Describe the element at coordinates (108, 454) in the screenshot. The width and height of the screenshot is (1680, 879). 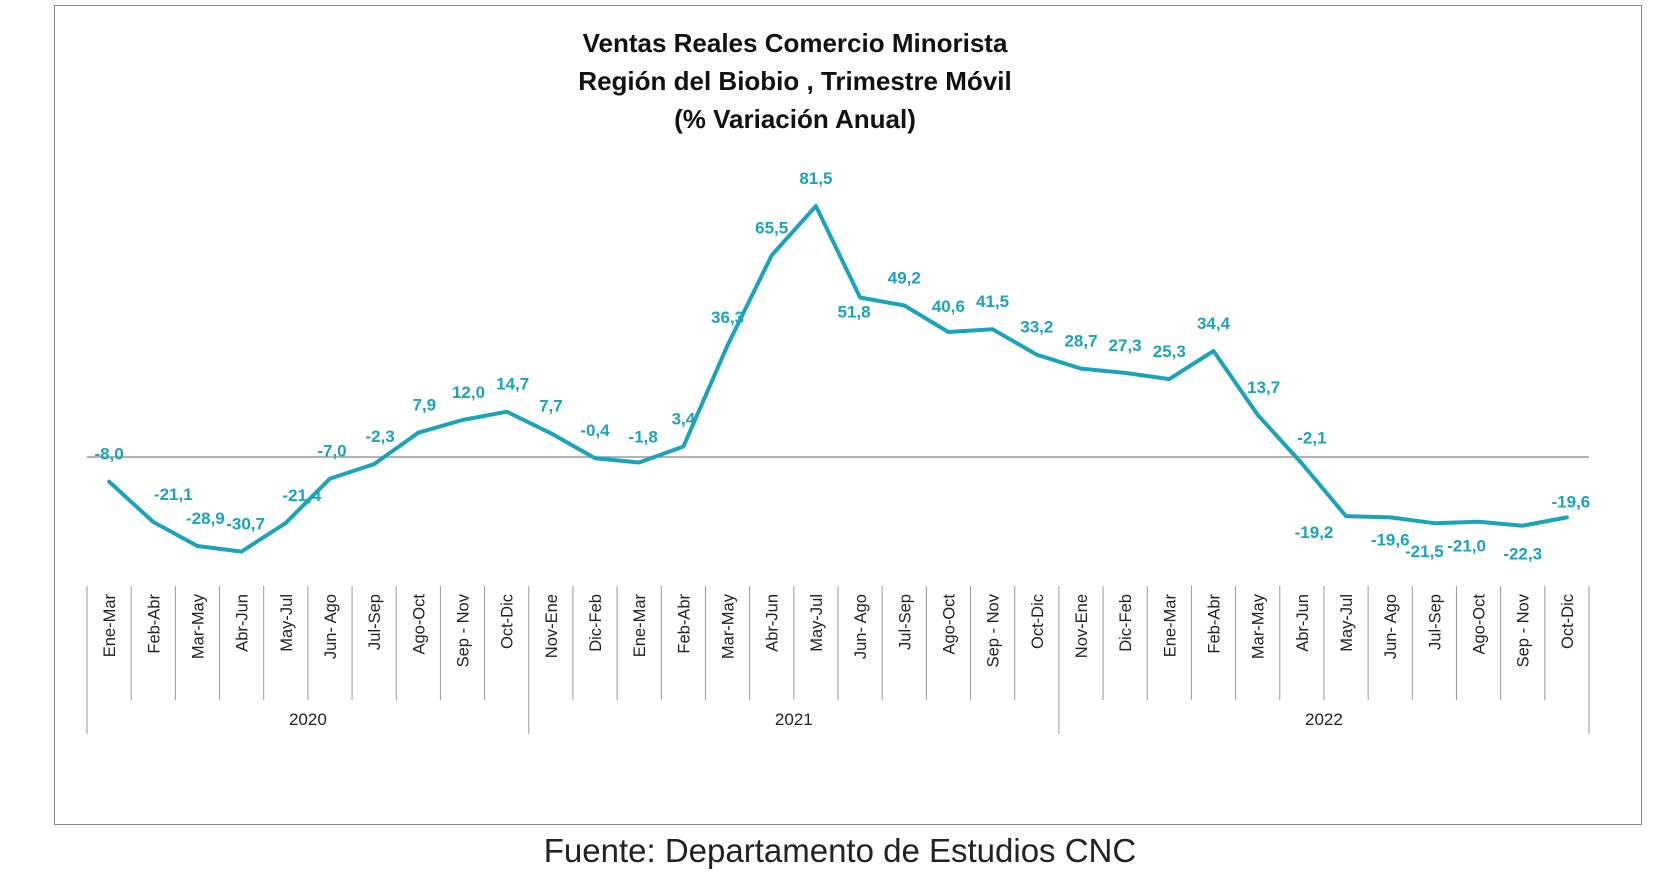
I see `data-label: -8,0` at that location.